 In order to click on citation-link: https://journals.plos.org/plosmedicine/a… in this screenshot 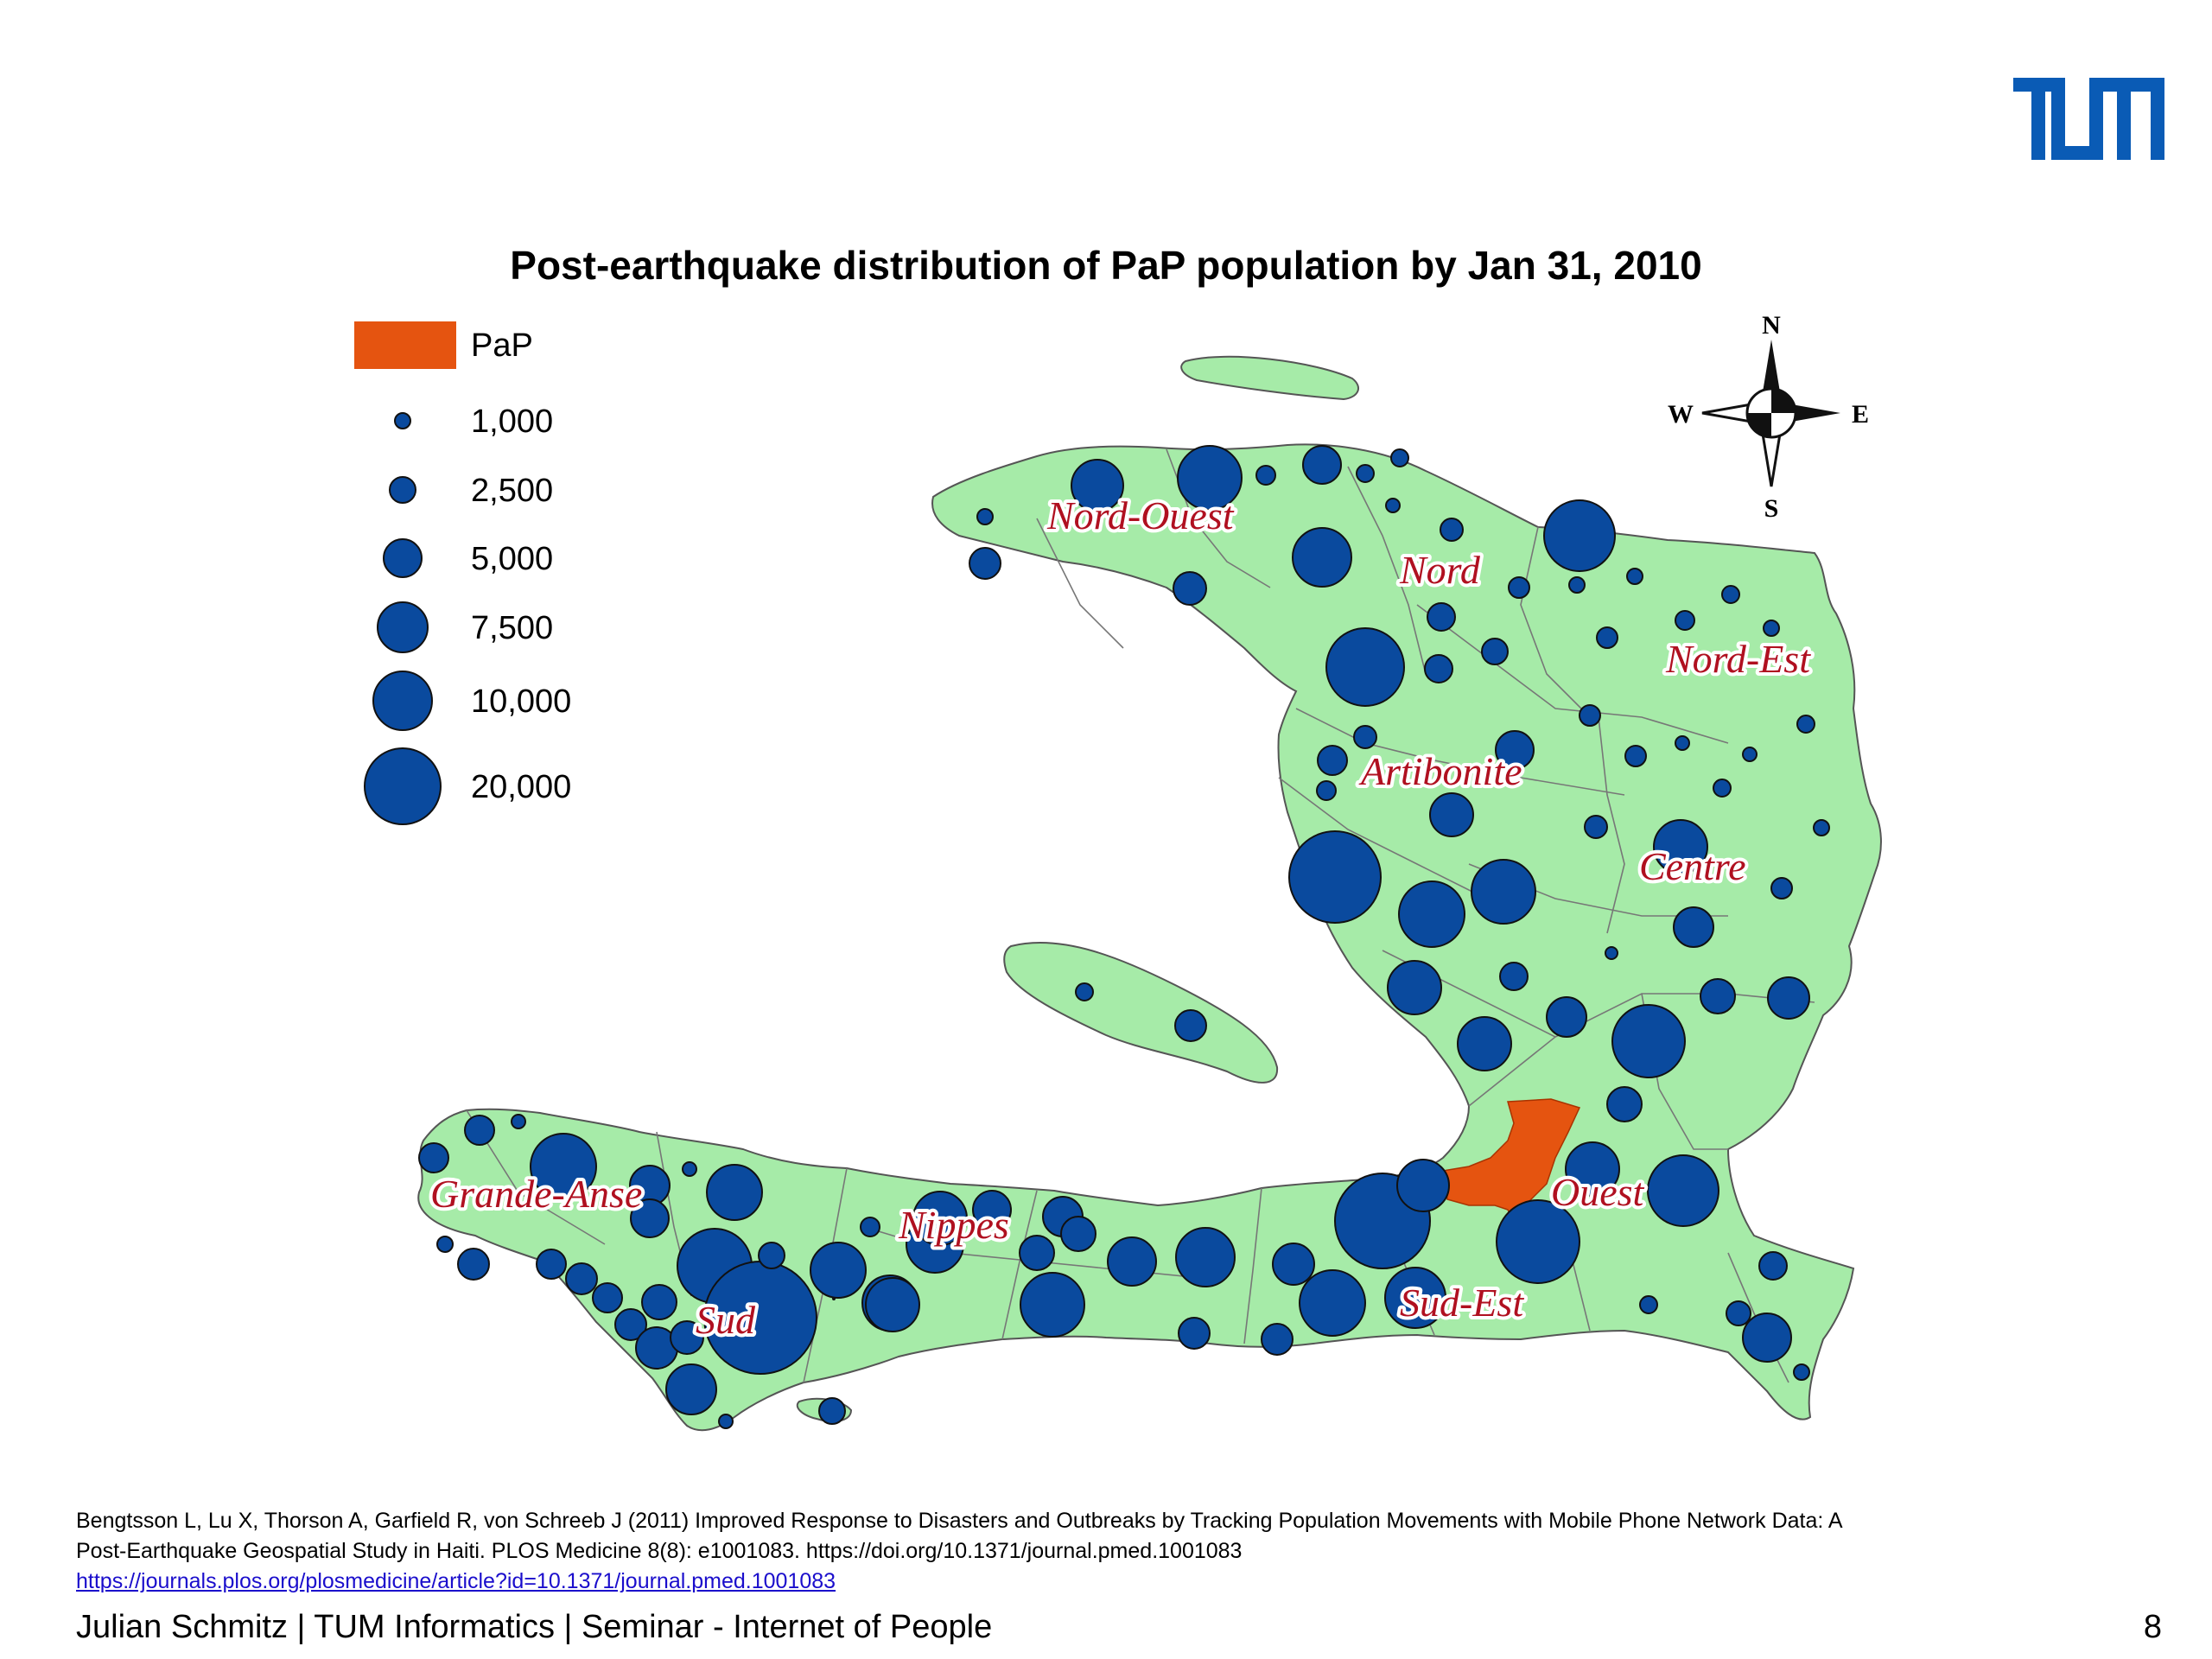, I will do `click(456, 1581)`.